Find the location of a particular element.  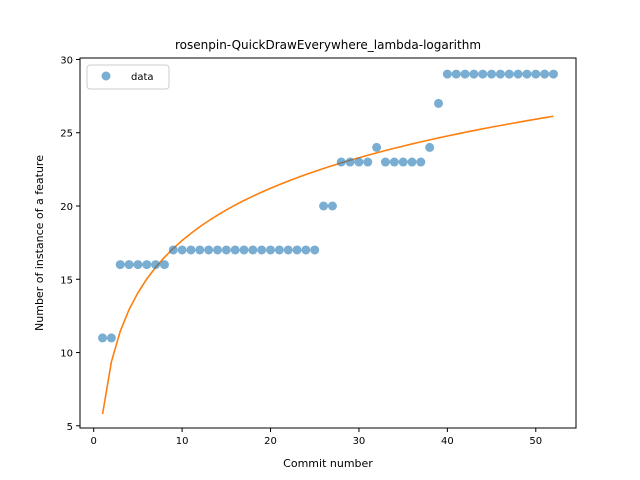

x-tick-label: 10 is located at coordinates (182, 441).